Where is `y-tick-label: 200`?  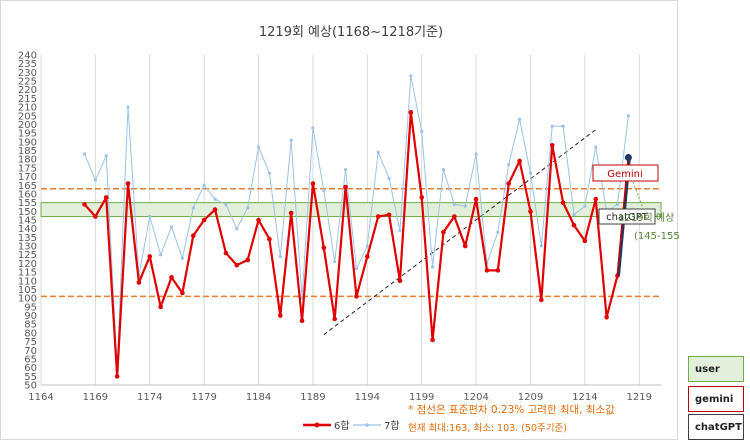
y-tick-label: 200 is located at coordinates (27, 125).